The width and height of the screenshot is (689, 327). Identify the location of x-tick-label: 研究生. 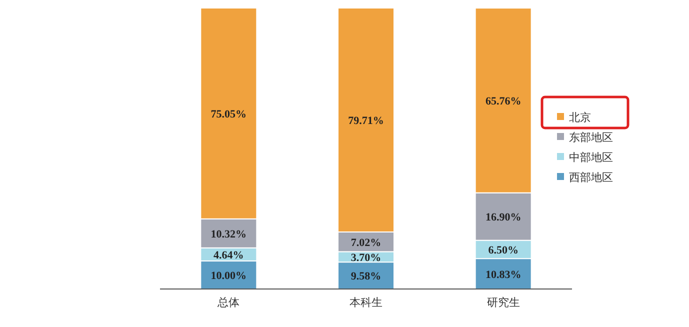
(503, 302).